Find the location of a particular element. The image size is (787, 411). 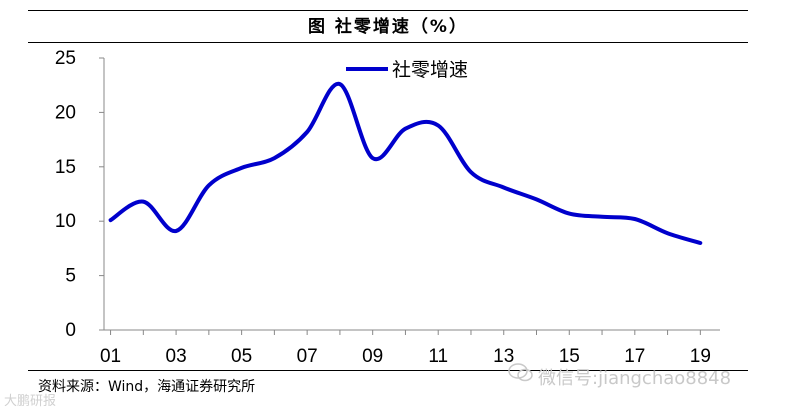

figure-title: 图 社零增速（%） is located at coordinates (388, 27).